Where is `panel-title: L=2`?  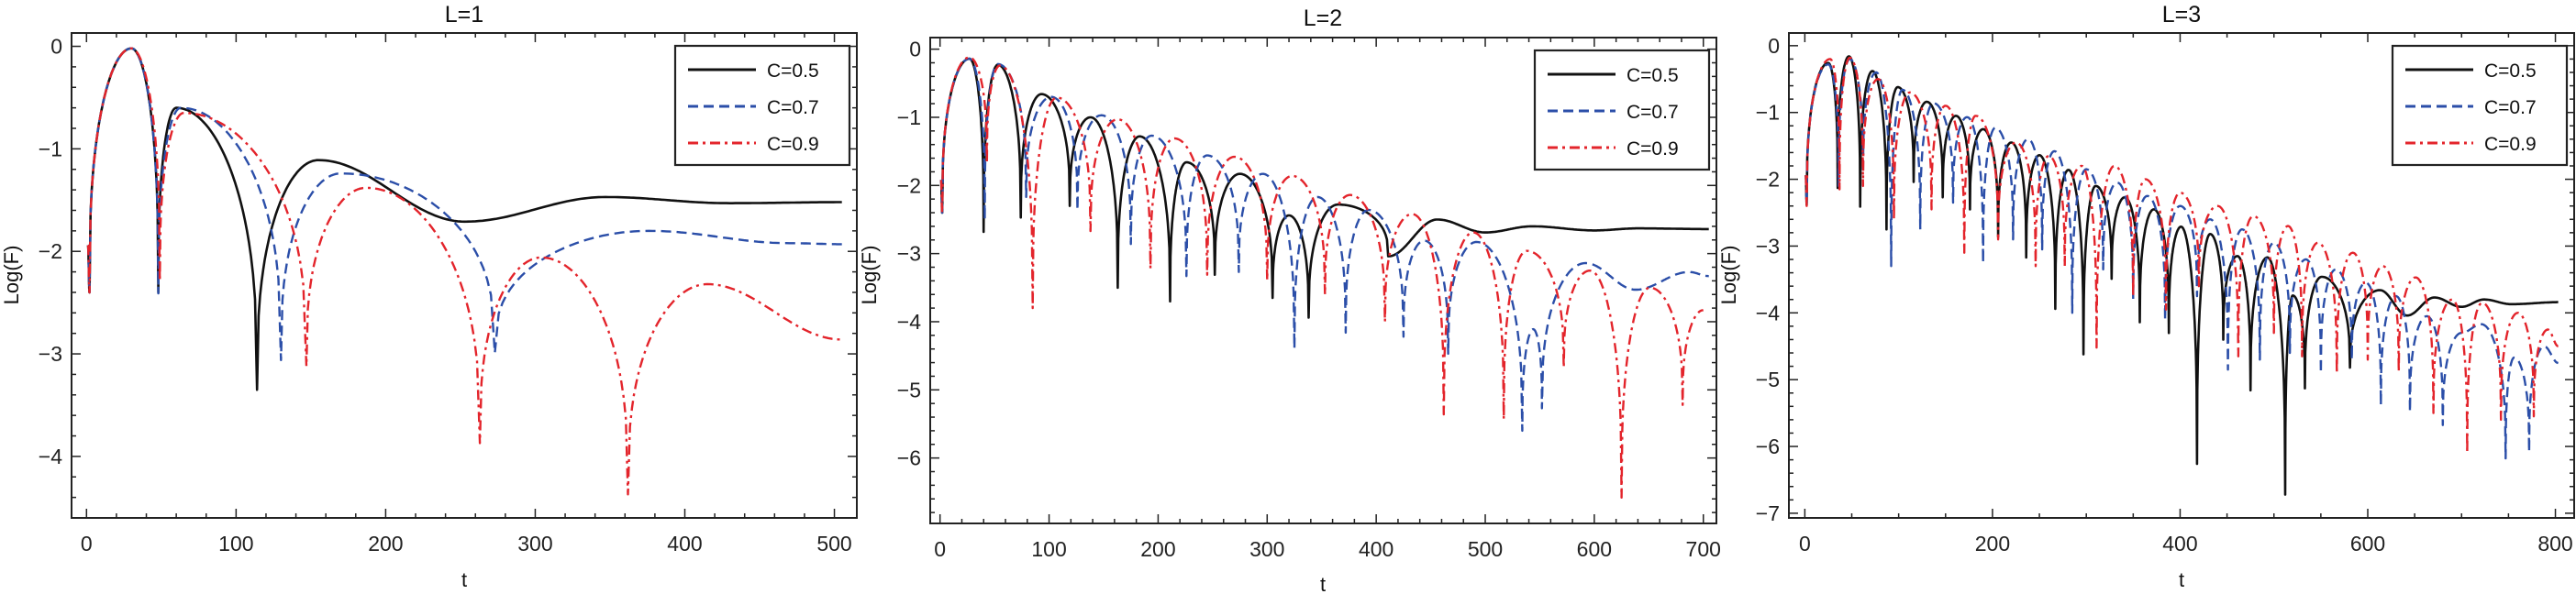
panel-title: L=2 is located at coordinates (1323, 18).